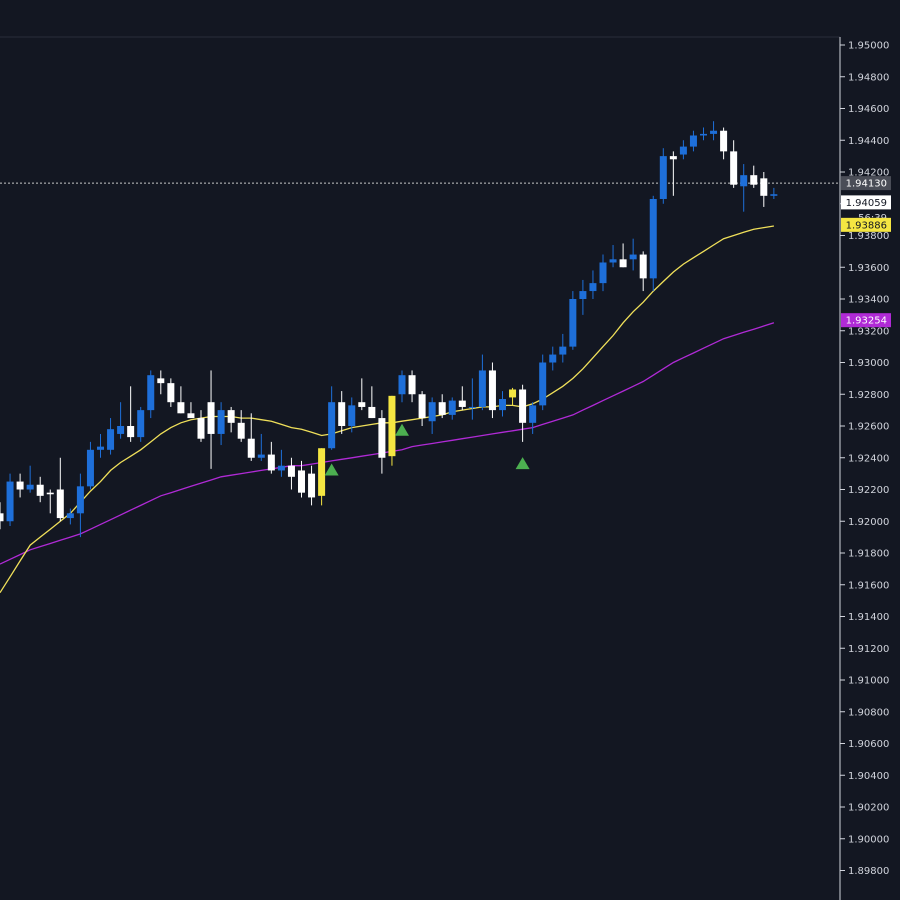  What do you see at coordinates (331, 469) in the screenshot?
I see `signal-arrow-up` at bounding box center [331, 469].